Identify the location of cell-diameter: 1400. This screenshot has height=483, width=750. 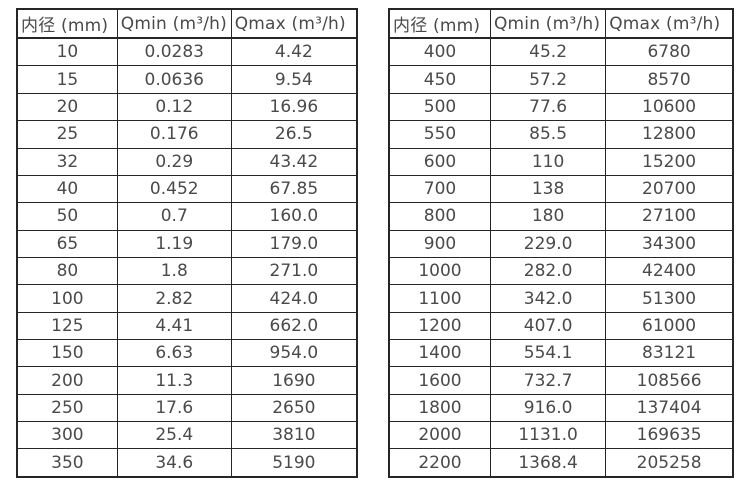
(439, 353).